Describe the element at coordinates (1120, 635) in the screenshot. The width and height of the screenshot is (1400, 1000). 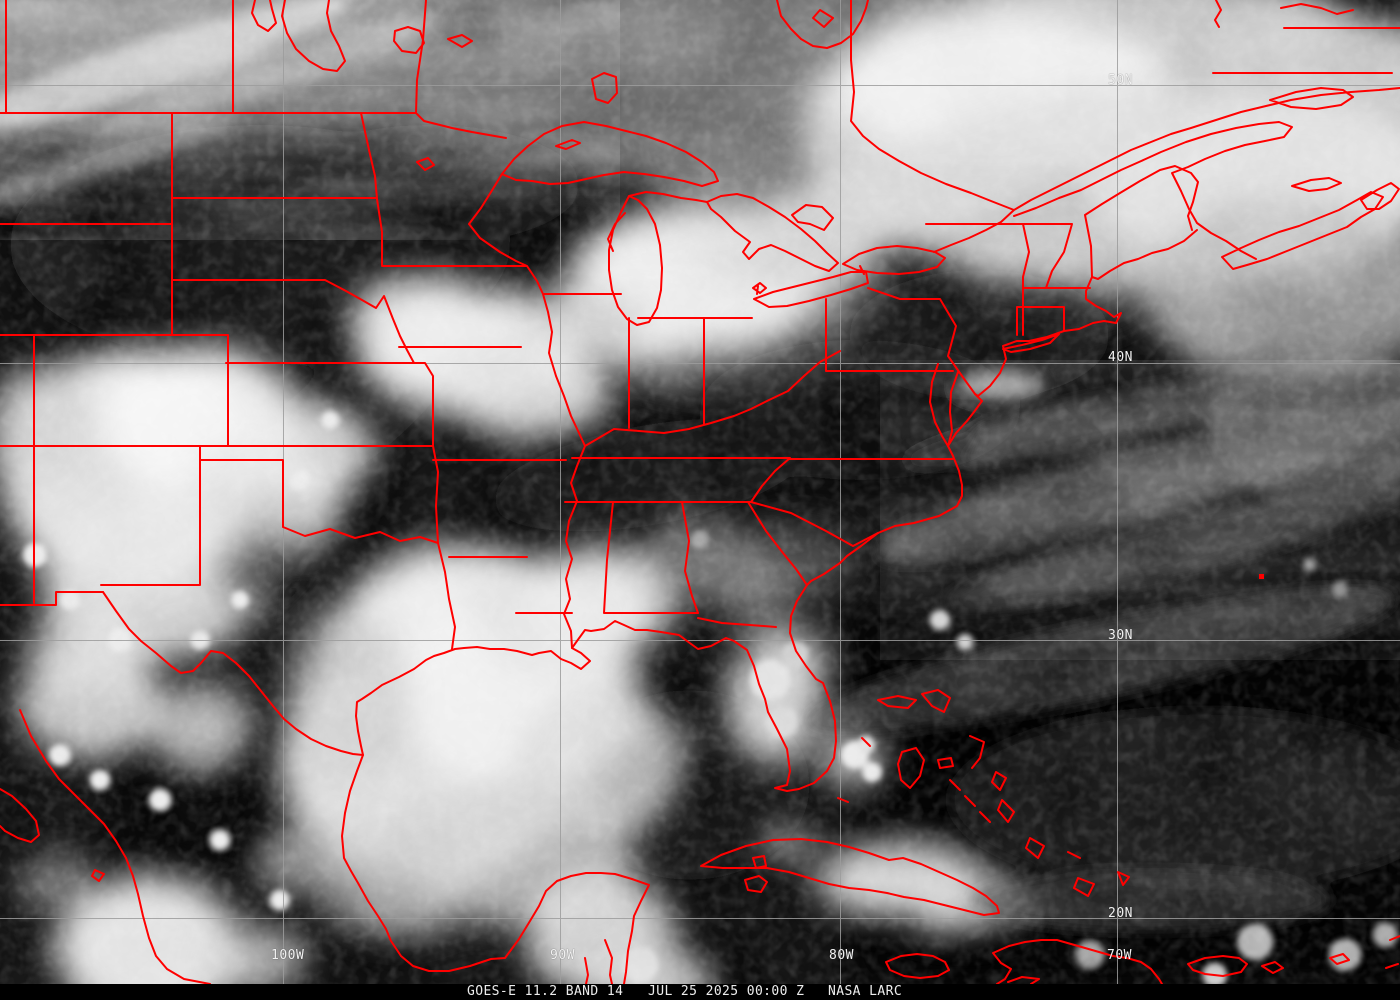
I see `lat-label-30n: 30N` at that location.